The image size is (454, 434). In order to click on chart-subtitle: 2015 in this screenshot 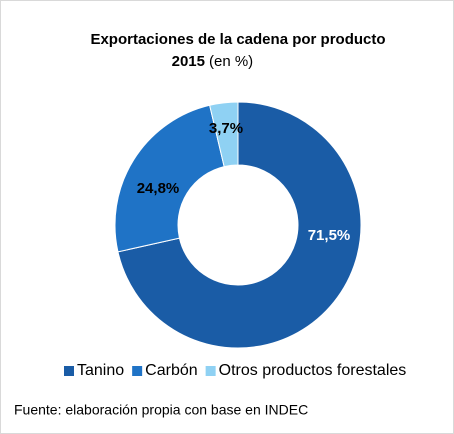, I will do `click(188, 61)`.